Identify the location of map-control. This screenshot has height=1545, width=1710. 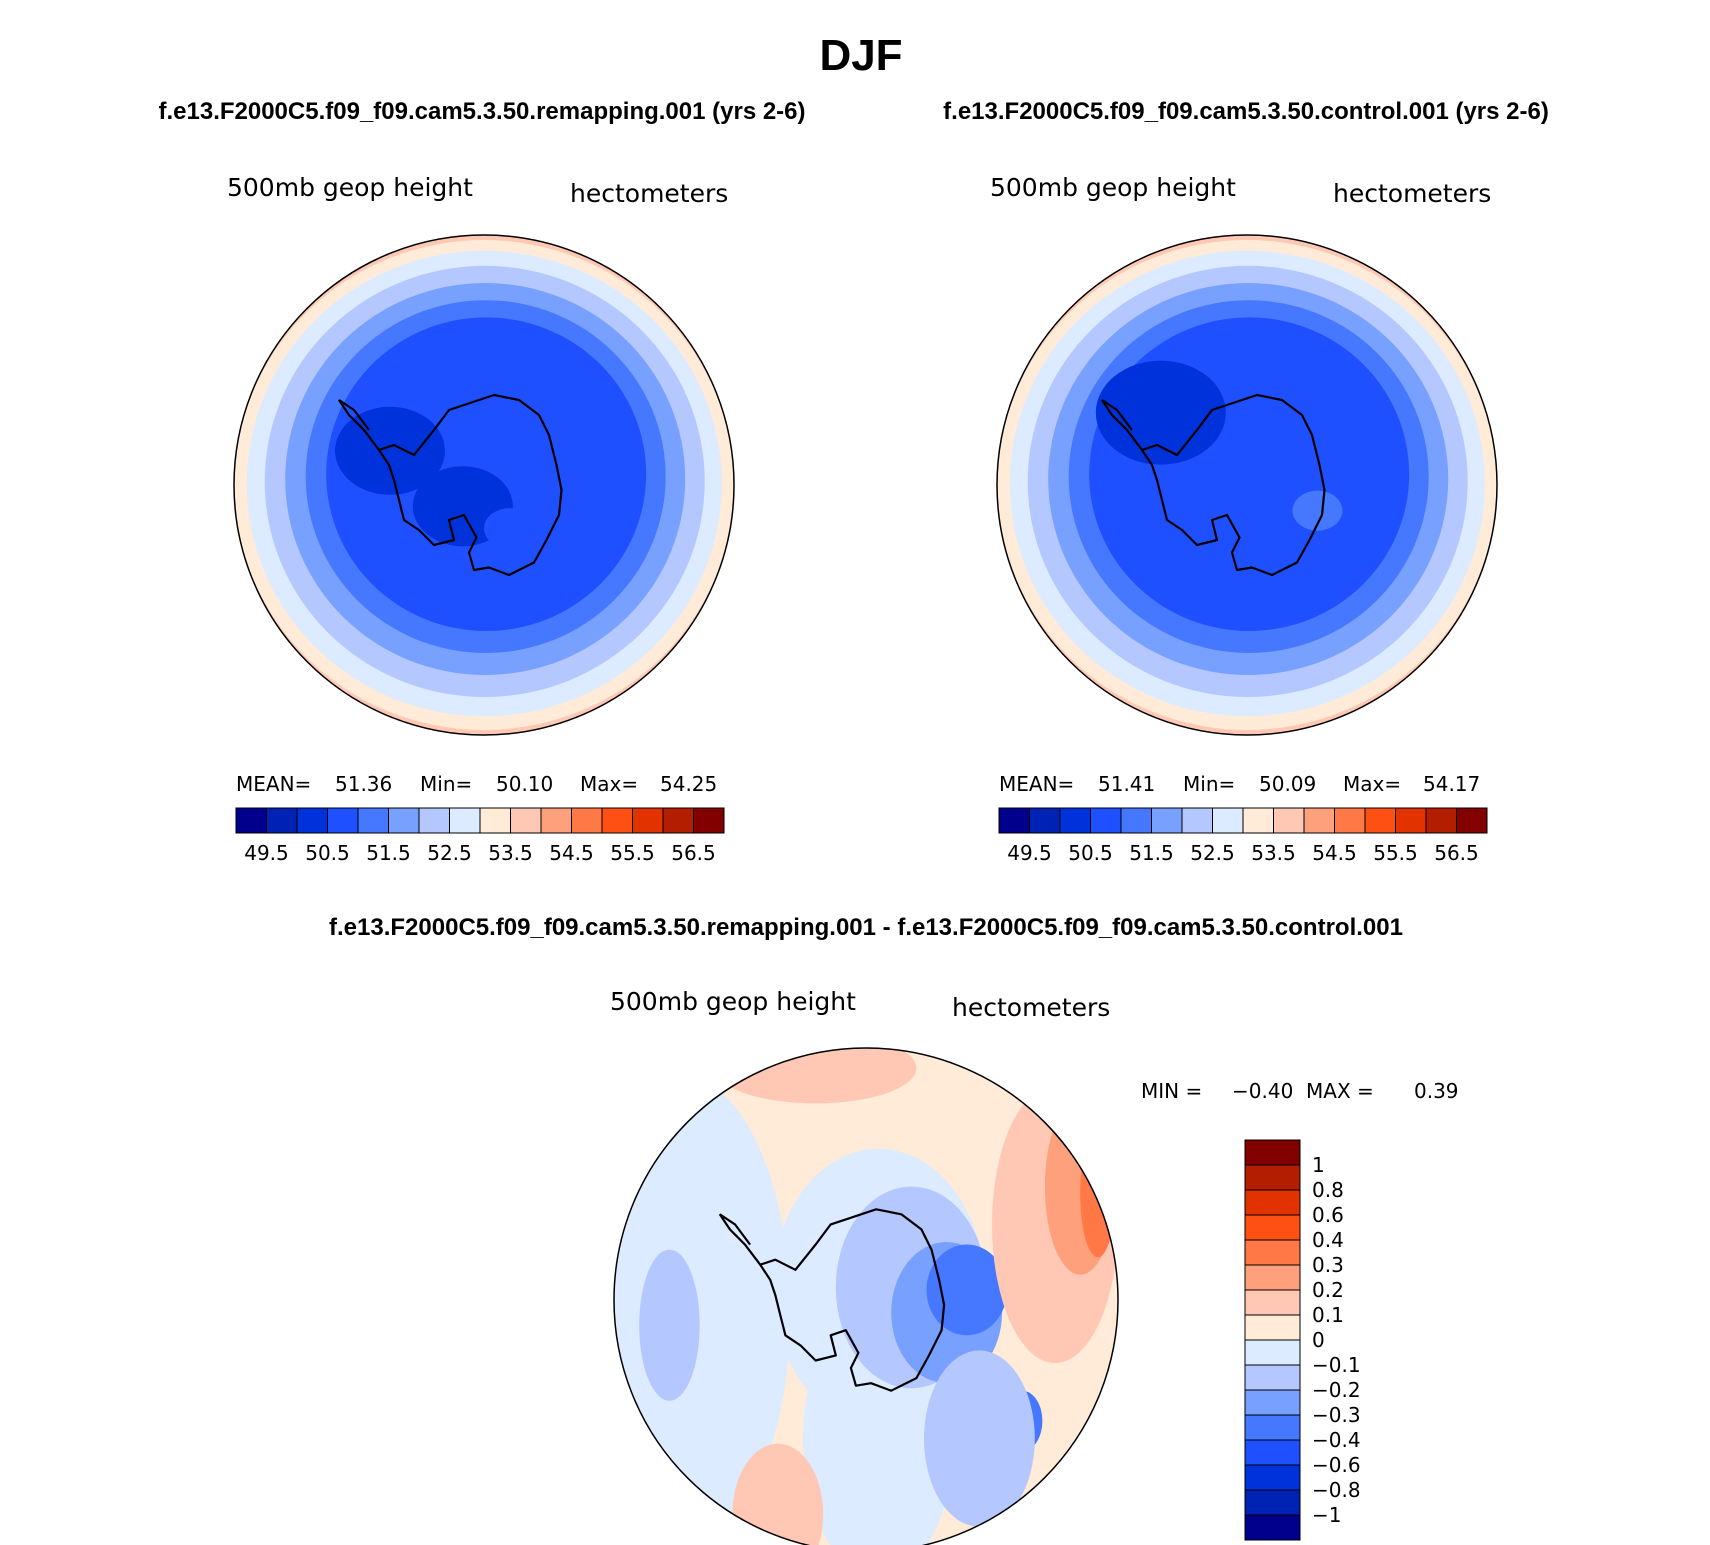
(1247, 485).